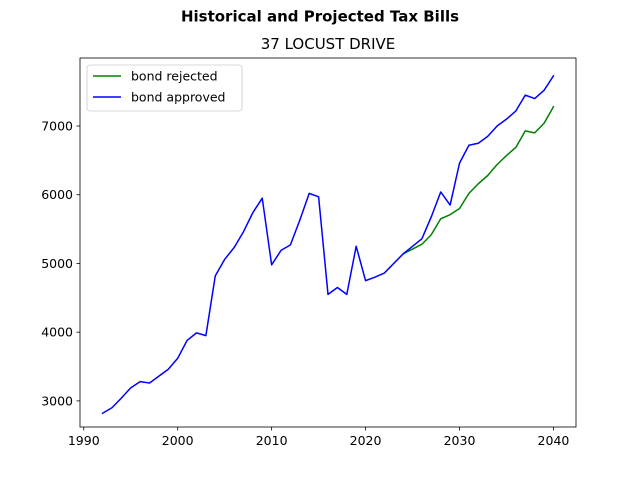 Image resolution: width=640 pixels, height=480 pixels. What do you see at coordinates (366, 440) in the screenshot?
I see `x-tick-label: 2020` at bounding box center [366, 440].